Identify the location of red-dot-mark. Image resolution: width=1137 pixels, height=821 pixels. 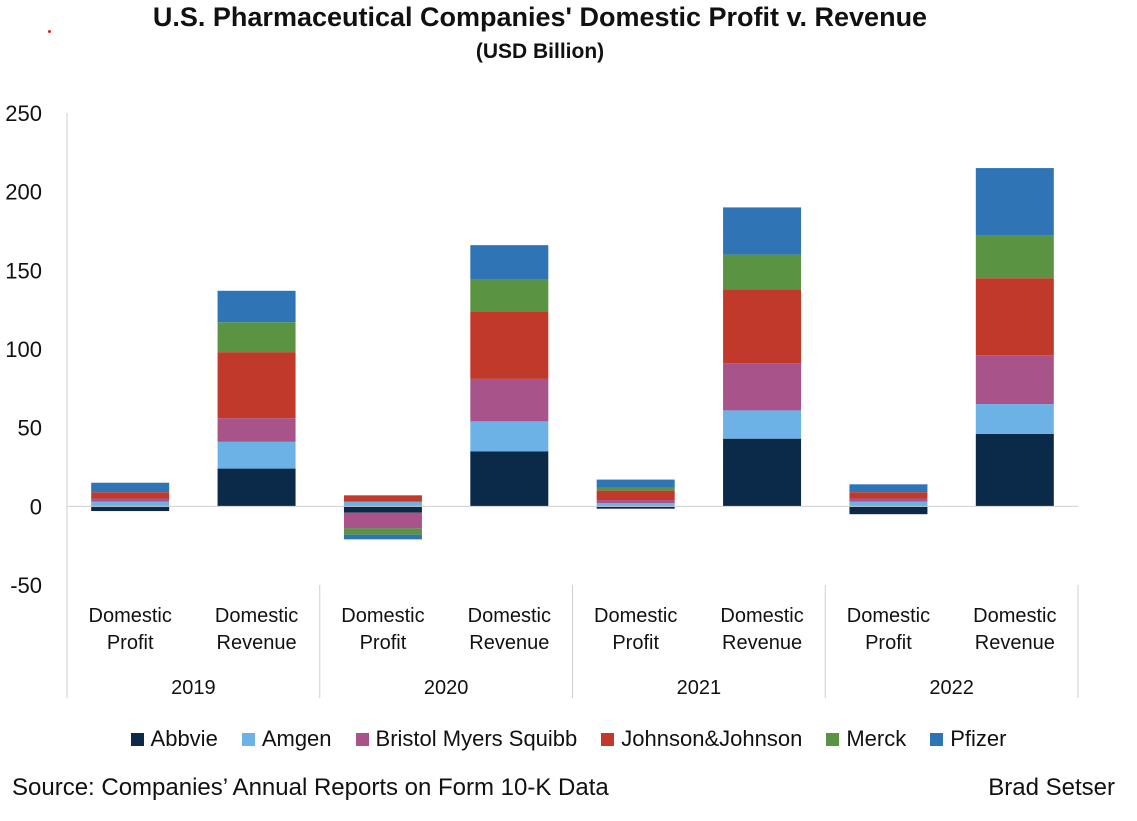
(49, 31).